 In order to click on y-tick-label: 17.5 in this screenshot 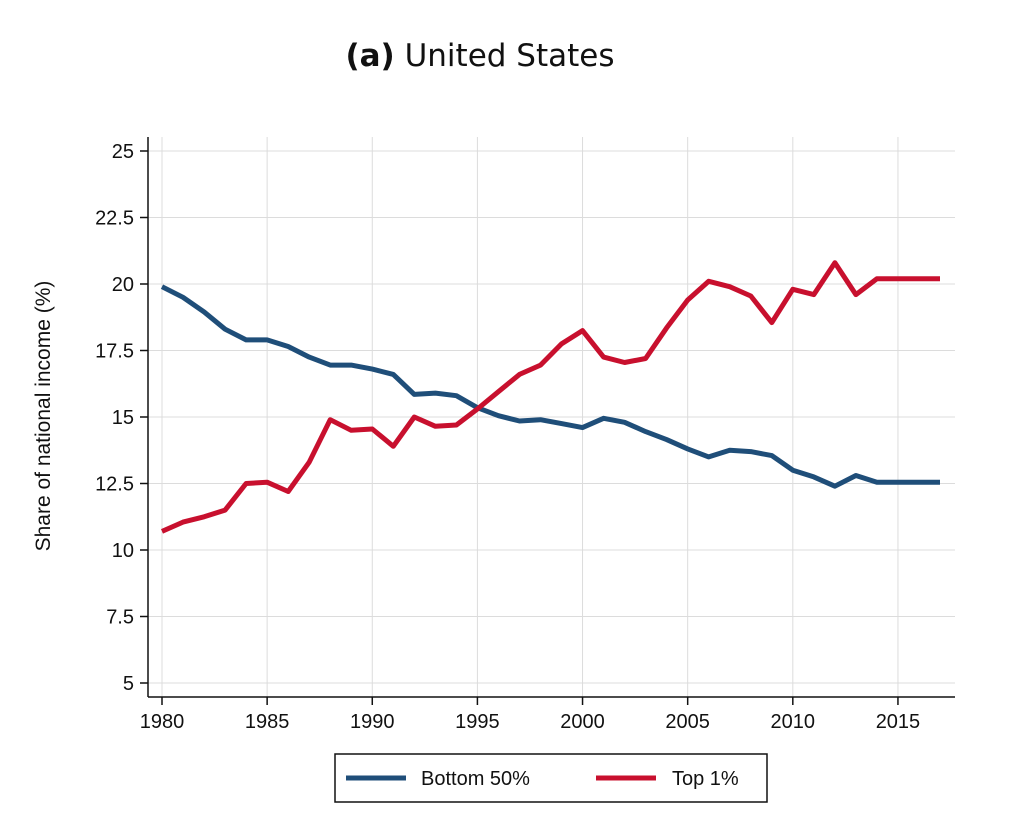, I will do `click(114, 352)`.